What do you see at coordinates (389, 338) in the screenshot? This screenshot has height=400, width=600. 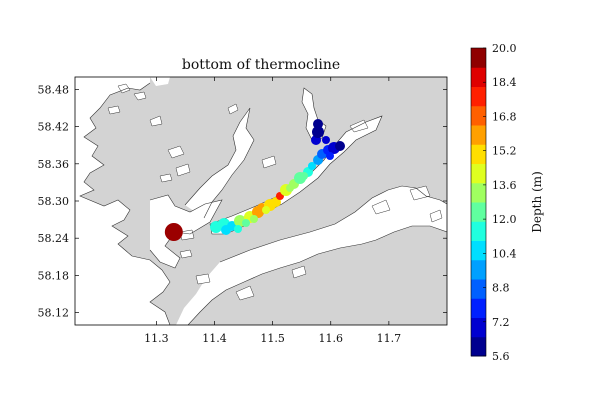 I see `x-tick-label: 11.7` at bounding box center [389, 338].